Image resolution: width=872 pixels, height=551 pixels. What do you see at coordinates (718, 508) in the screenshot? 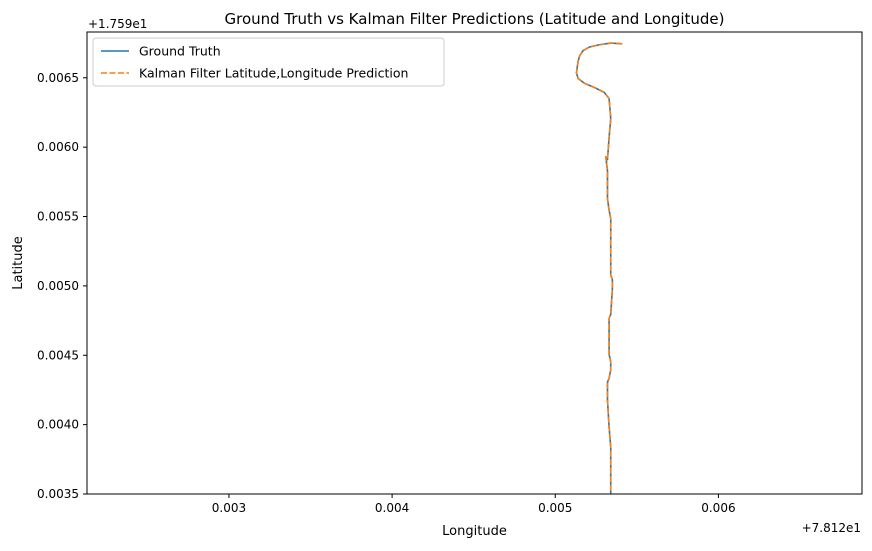
I see `x-tick-label: 0.006` at bounding box center [718, 508].